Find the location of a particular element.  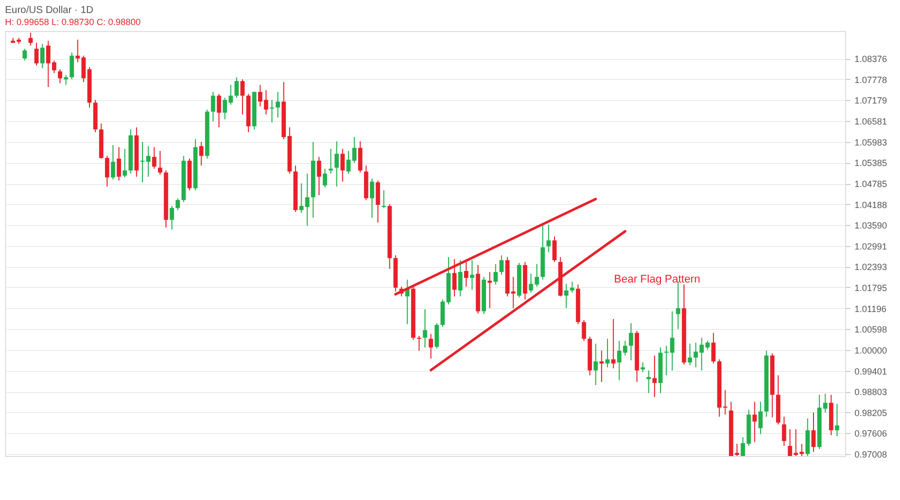

y-tick-label: 1.05983 is located at coordinates (871, 142).